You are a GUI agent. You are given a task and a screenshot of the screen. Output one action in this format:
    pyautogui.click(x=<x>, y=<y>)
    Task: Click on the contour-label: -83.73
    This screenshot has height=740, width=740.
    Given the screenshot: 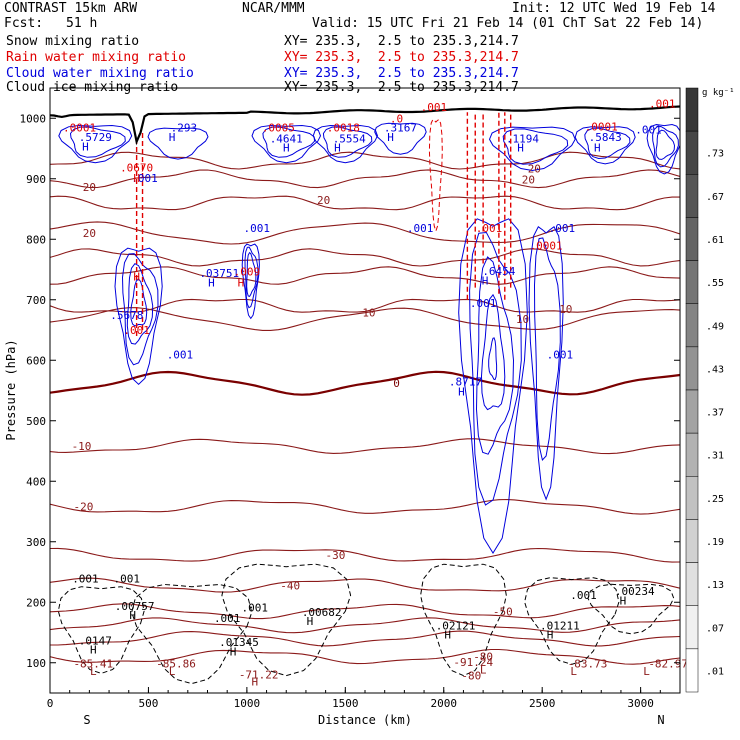 What is the action you would take?
    pyautogui.click(x=588, y=664)
    